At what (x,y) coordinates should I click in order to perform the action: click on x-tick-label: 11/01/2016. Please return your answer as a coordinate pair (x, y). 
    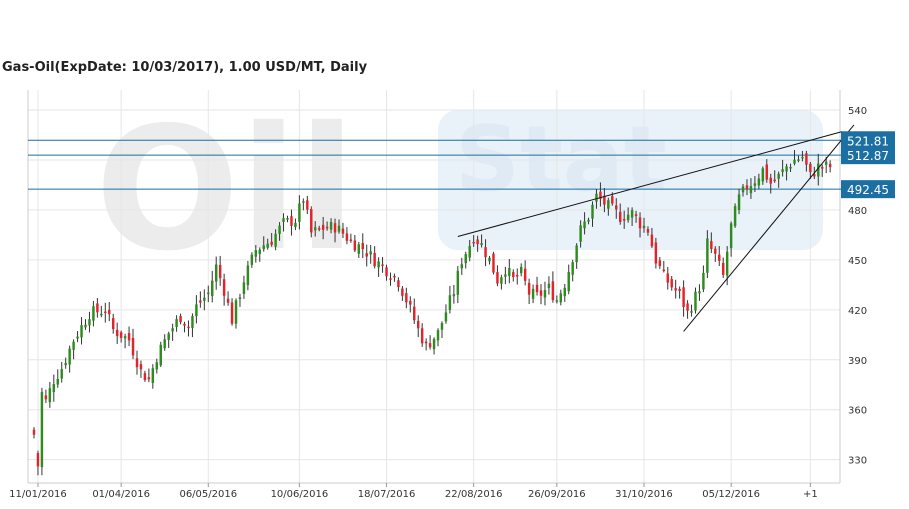
    Looking at the image, I should click on (38, 494).